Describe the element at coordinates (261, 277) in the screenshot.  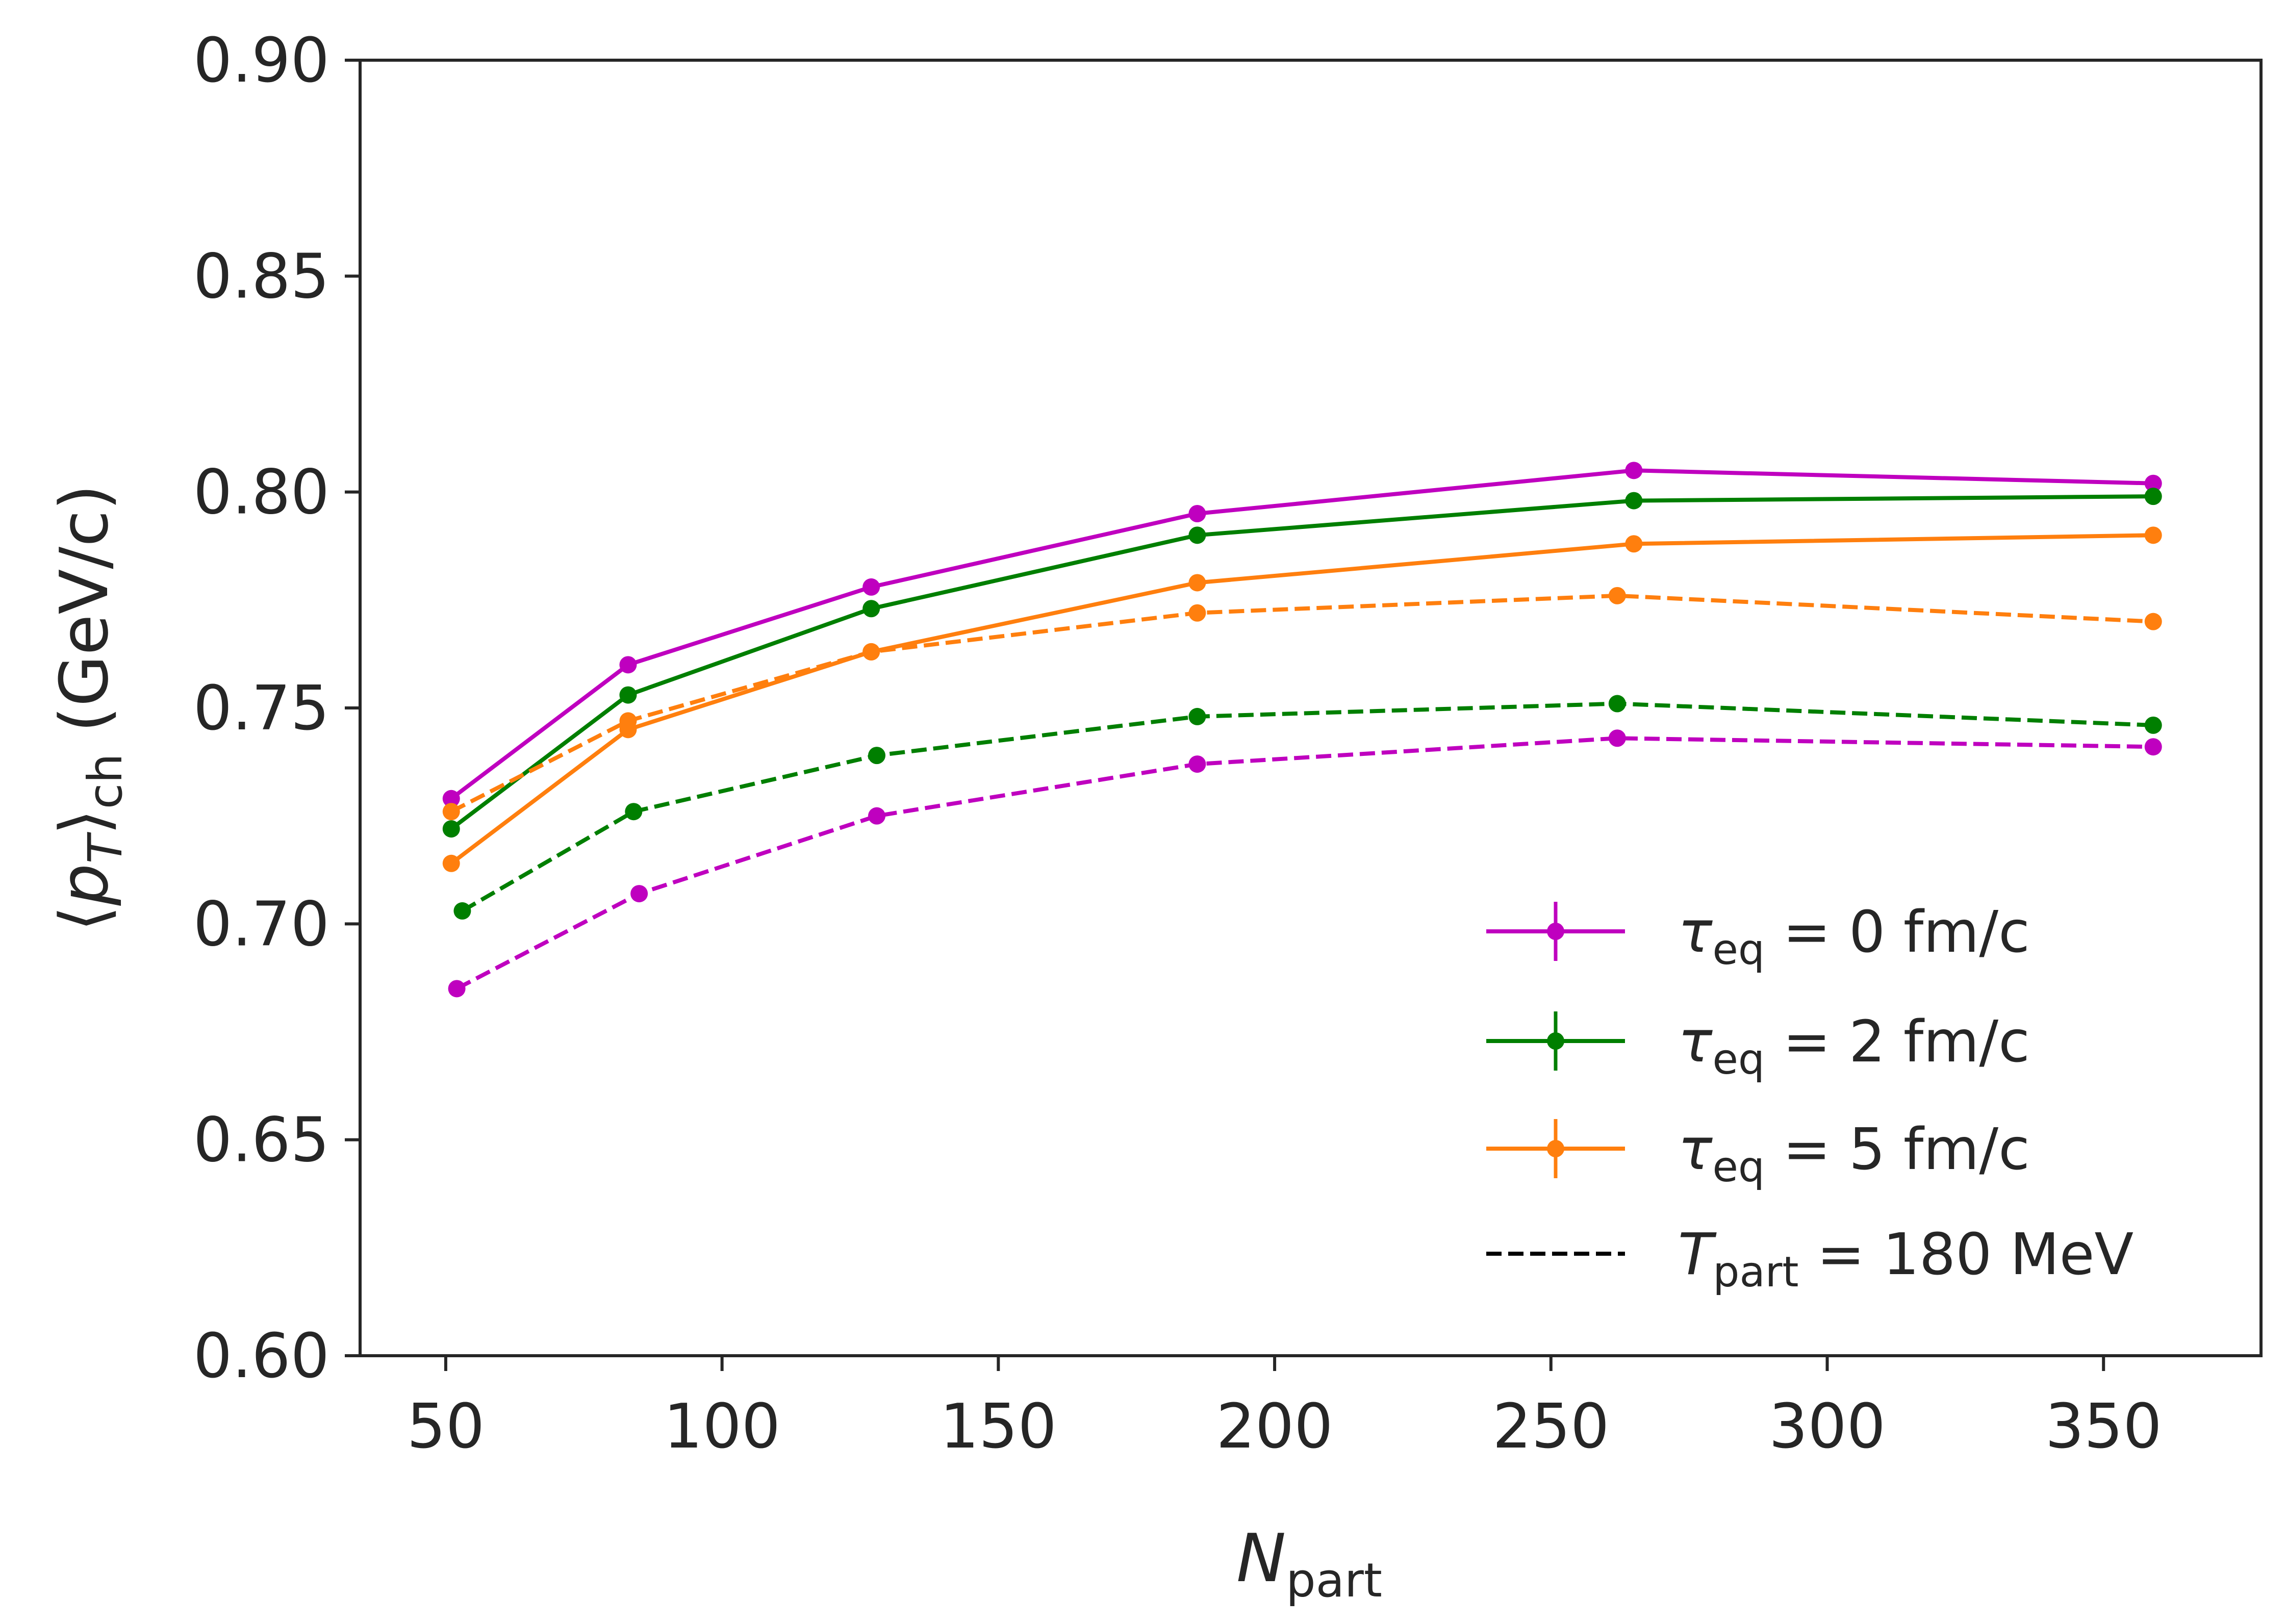
I see `y-tick-label: 0.85` at that location.